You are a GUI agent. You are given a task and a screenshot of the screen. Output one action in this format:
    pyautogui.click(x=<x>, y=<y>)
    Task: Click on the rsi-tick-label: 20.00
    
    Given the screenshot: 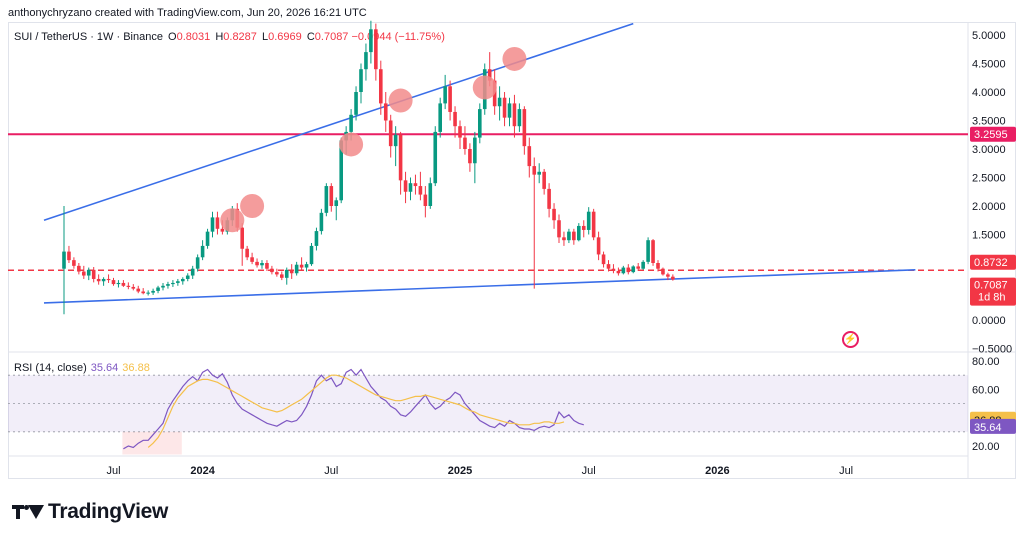 What is the action you would take?
    pyautogui.click(x=986, y=447)
    